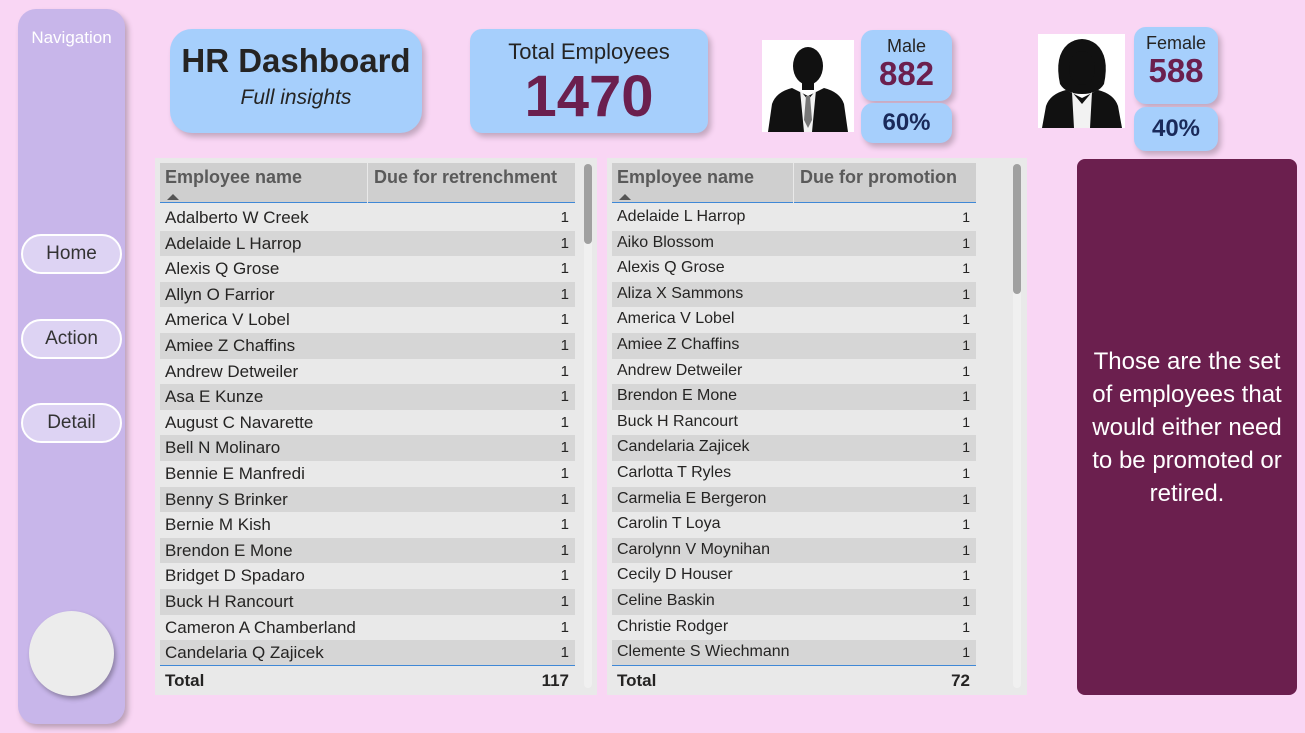 This screenshot has height=733, width=1305. I want to click on employee-name-cell: Carlotta T Ryles, so click(674, 472).